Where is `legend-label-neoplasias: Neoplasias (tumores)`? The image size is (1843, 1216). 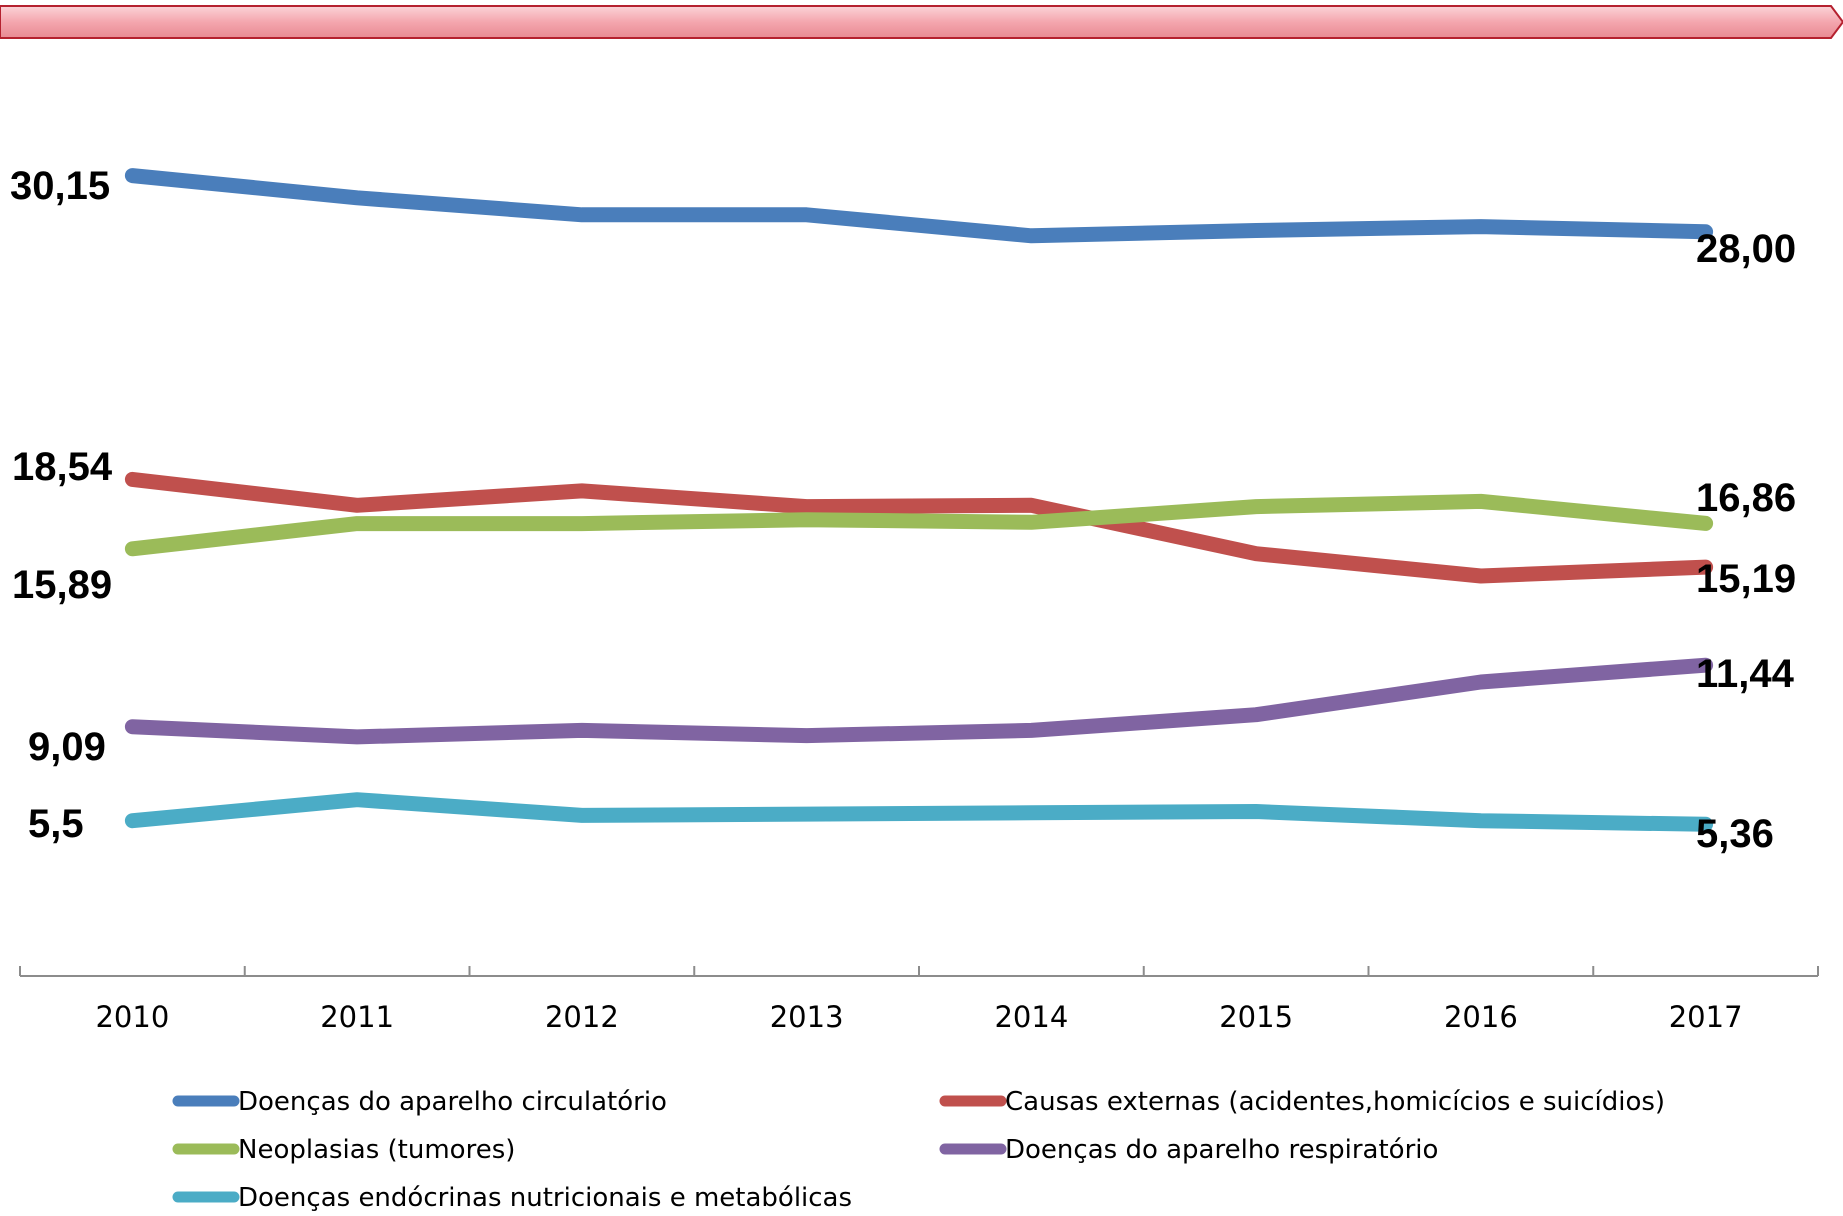 legend-label-neoplasias: Neoplasias (tumores) is located at coordinates (376, 1150).